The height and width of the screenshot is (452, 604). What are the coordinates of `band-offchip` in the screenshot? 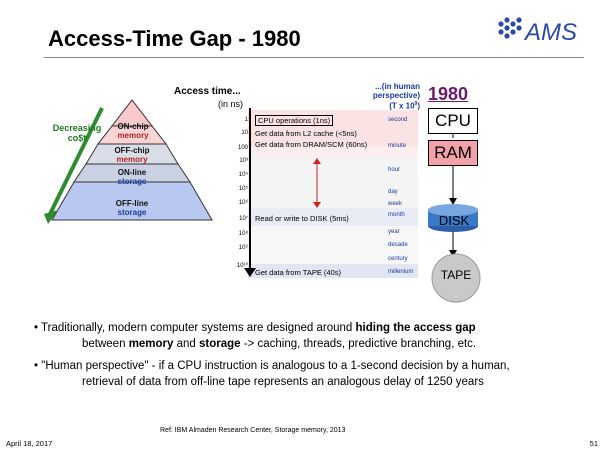 It's located at (333, 151).